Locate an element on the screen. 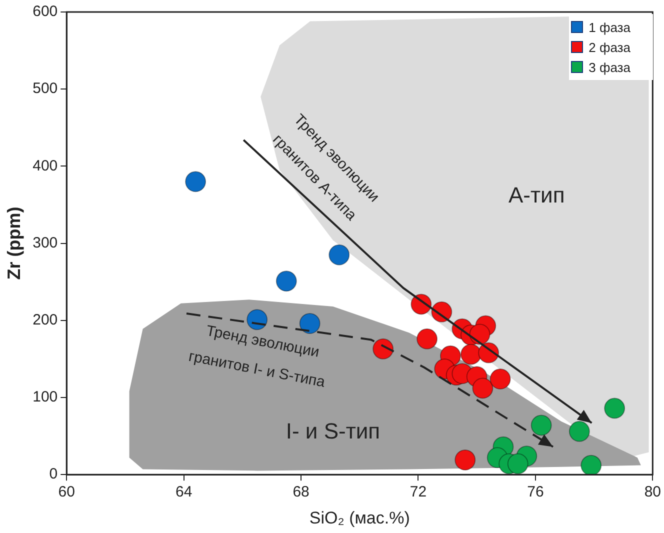 The image size is (664, 533). y-tick-label: 400 is located at coordinates (45, 165).